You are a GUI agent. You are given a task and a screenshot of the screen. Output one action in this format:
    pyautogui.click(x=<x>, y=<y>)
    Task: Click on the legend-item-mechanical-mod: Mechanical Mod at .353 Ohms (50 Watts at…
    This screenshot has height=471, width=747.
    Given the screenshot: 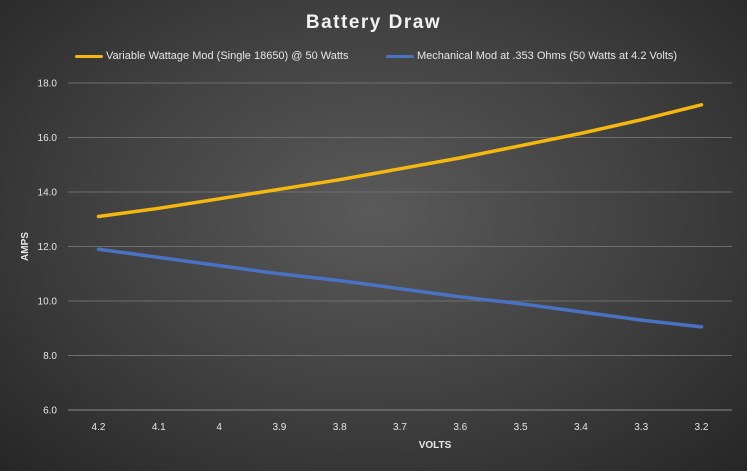 What is the action you would take?
    pyautogui.click(x=531, y=56)
    